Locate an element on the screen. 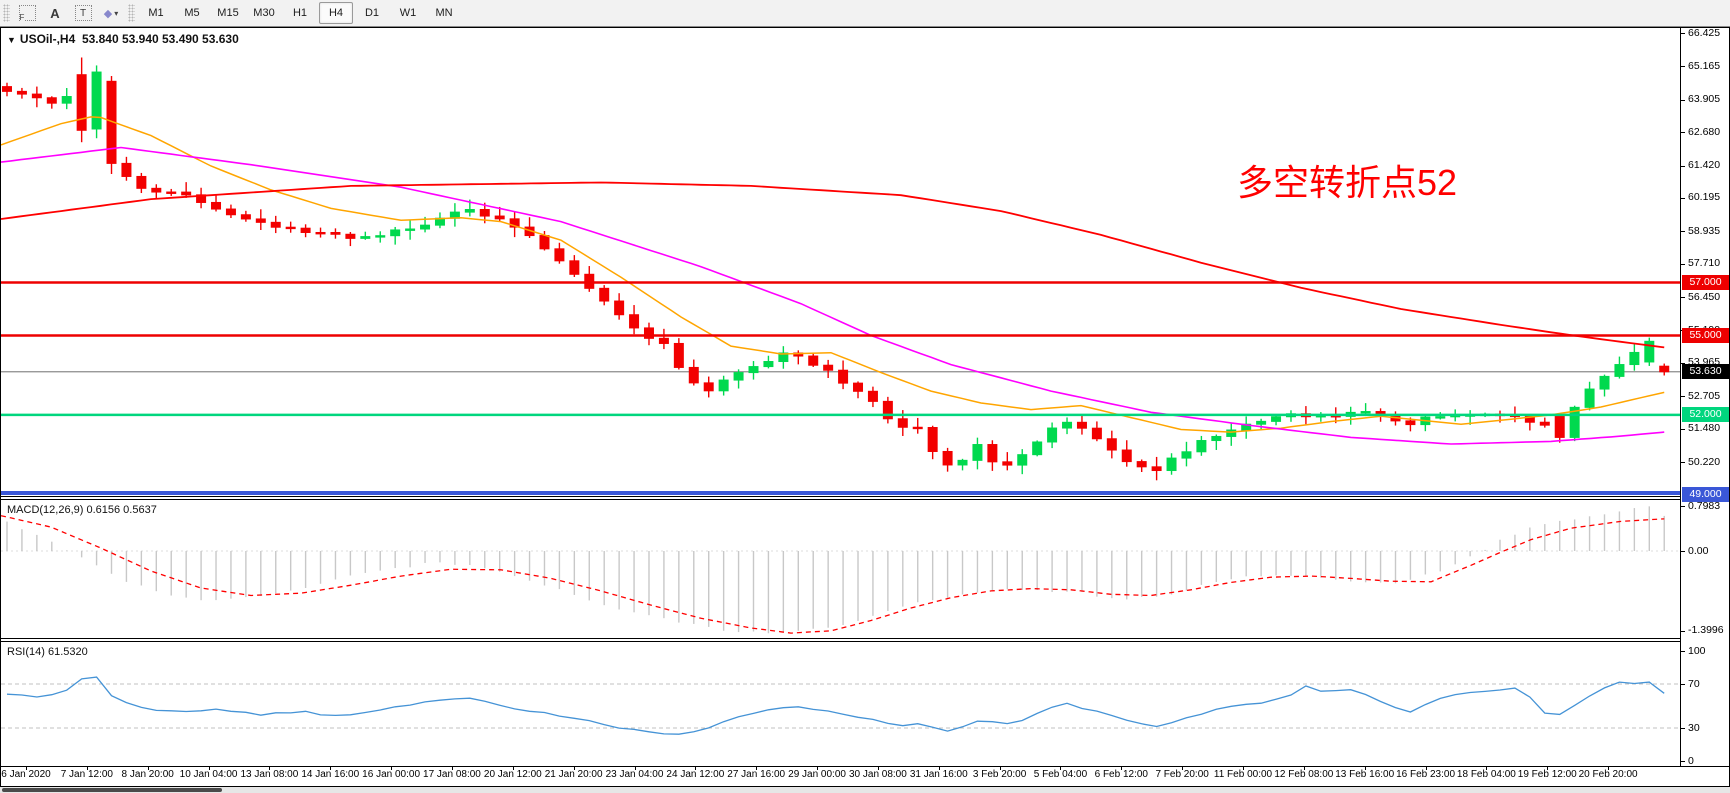 This screenshot has height=793, width=1730. time-label: 10 Jan 04:00 is located at coordinates (208, 774).